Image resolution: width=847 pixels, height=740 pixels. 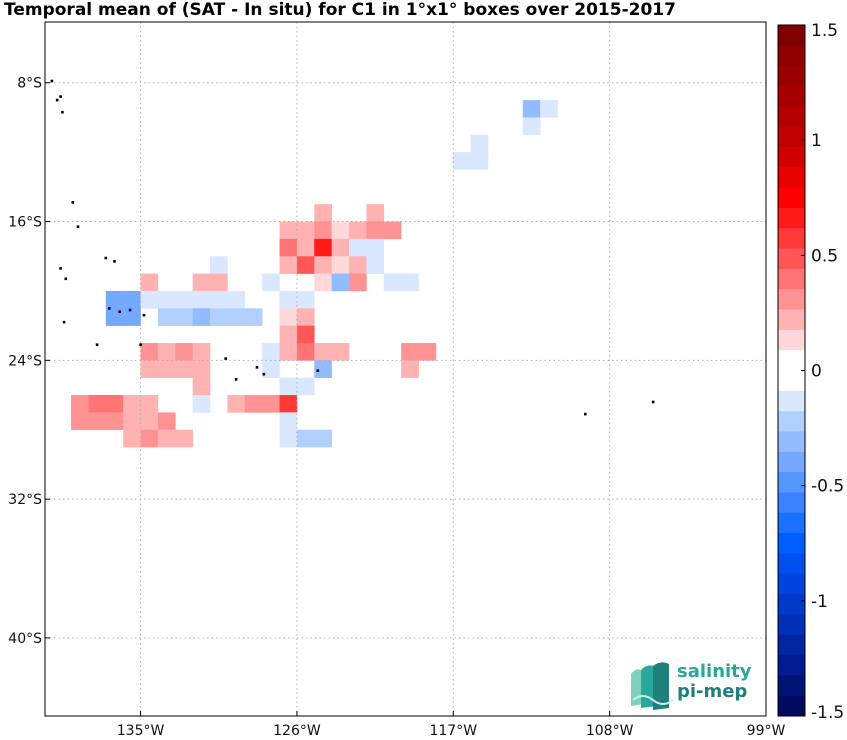 I want to click on lat-tick-label: 24°S, so click(x=25, y=361).